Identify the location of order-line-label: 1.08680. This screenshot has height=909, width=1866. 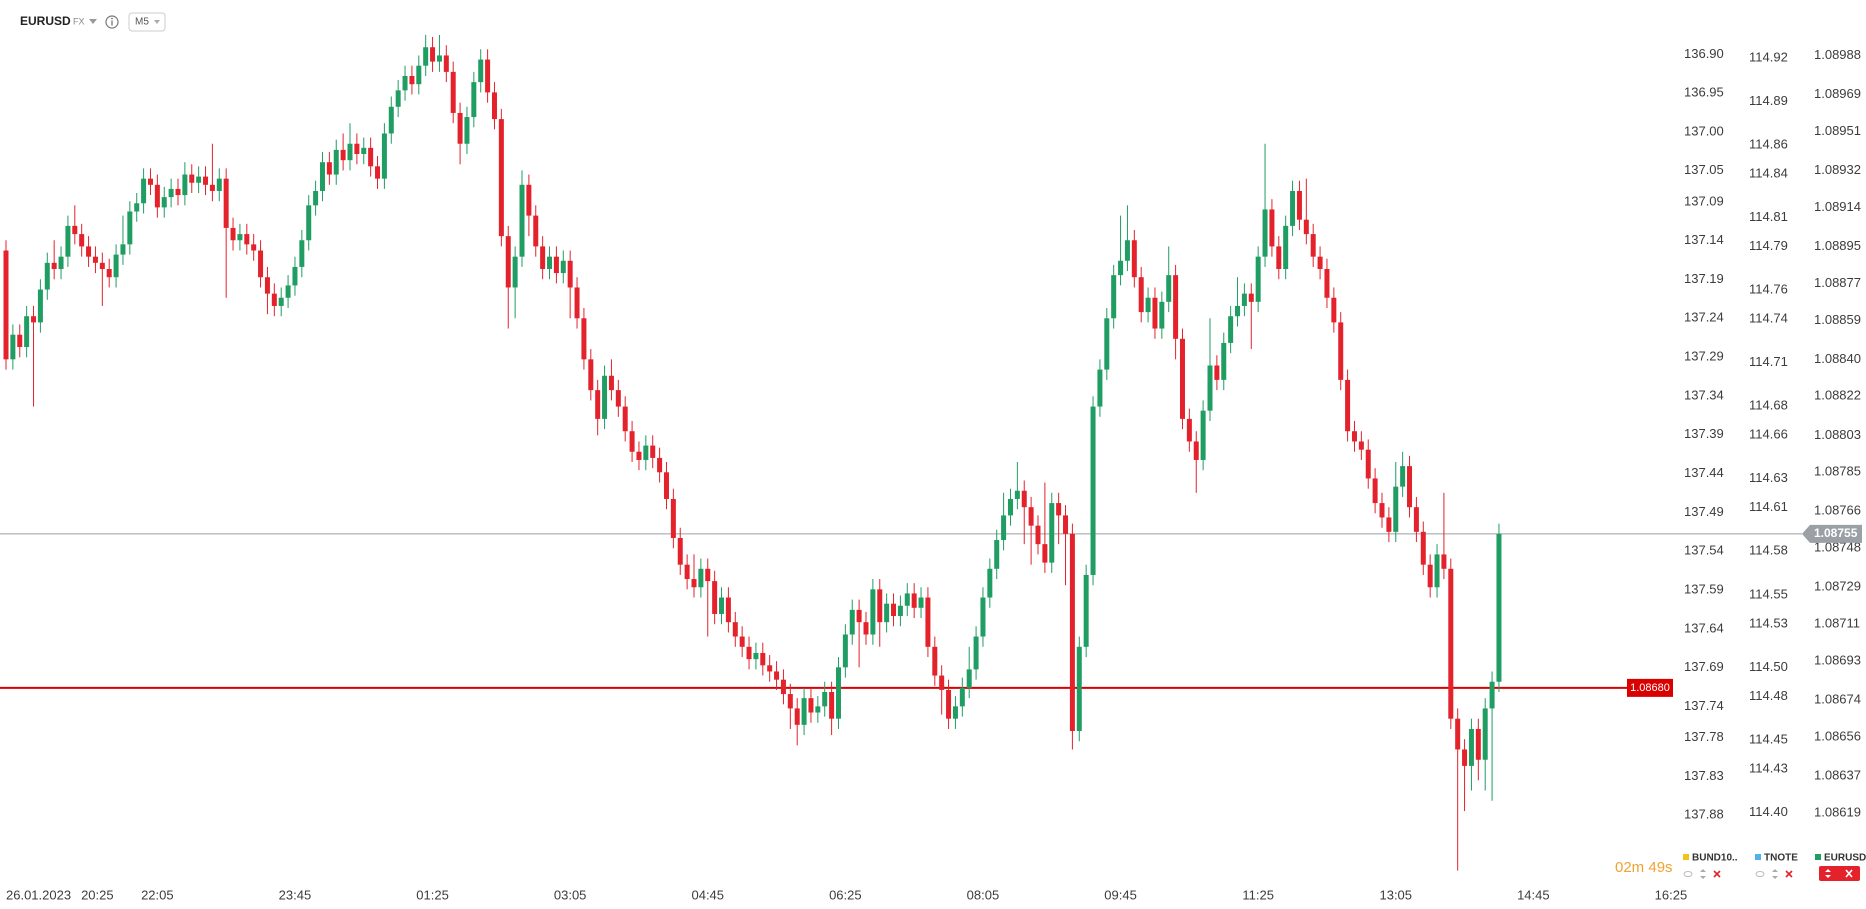
(1650, 688).